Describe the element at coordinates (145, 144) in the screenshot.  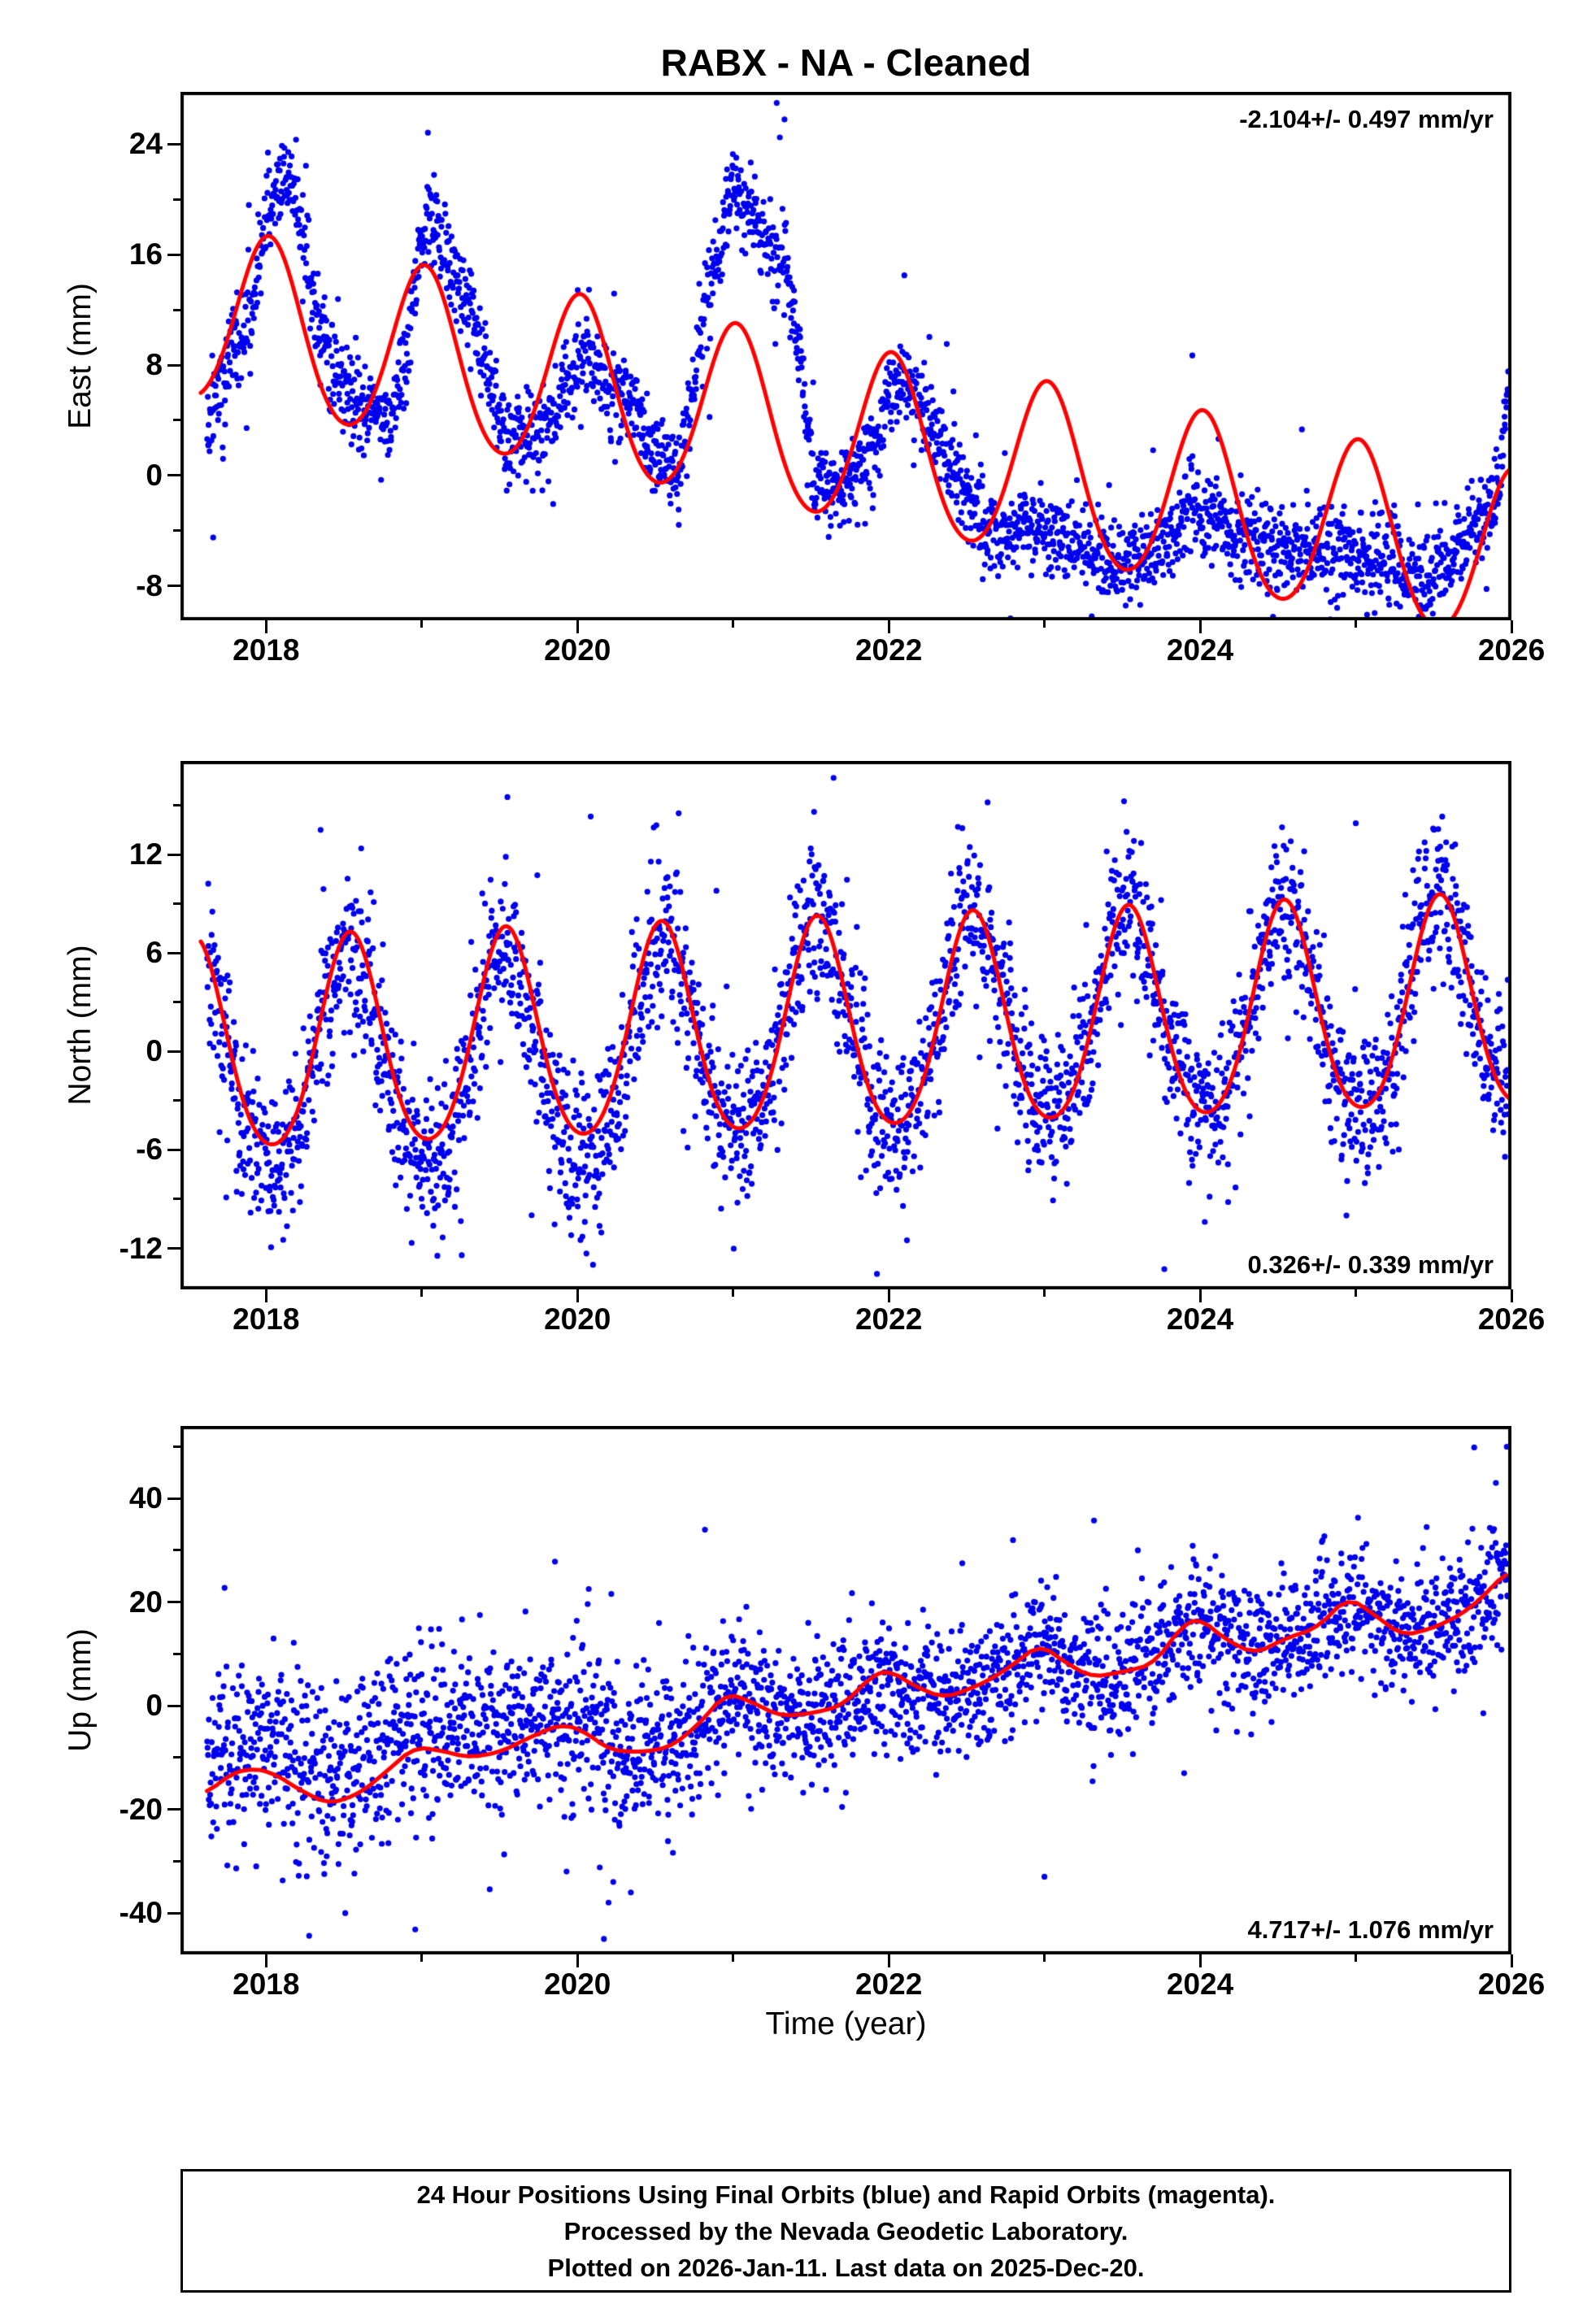
I see `y-tick-label: 24` at that location.